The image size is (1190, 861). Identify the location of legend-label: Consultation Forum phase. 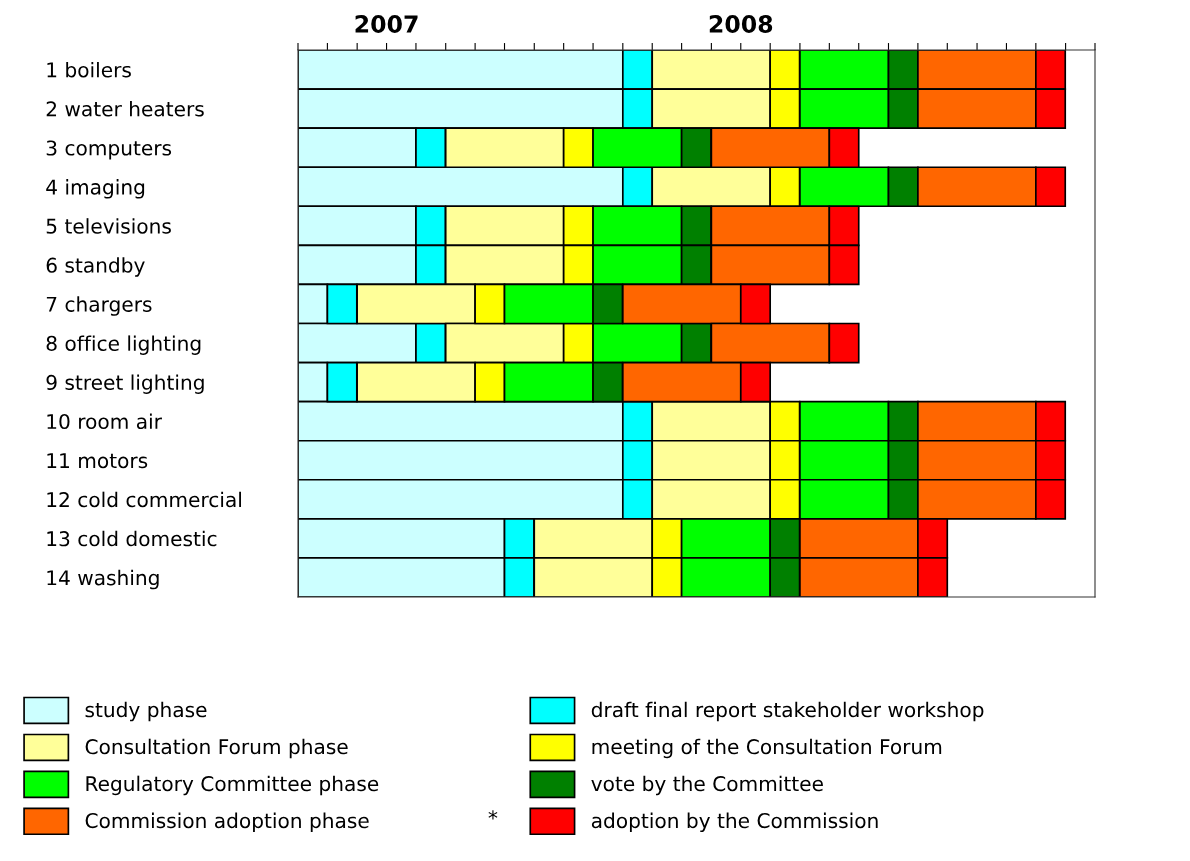
(216, 748).